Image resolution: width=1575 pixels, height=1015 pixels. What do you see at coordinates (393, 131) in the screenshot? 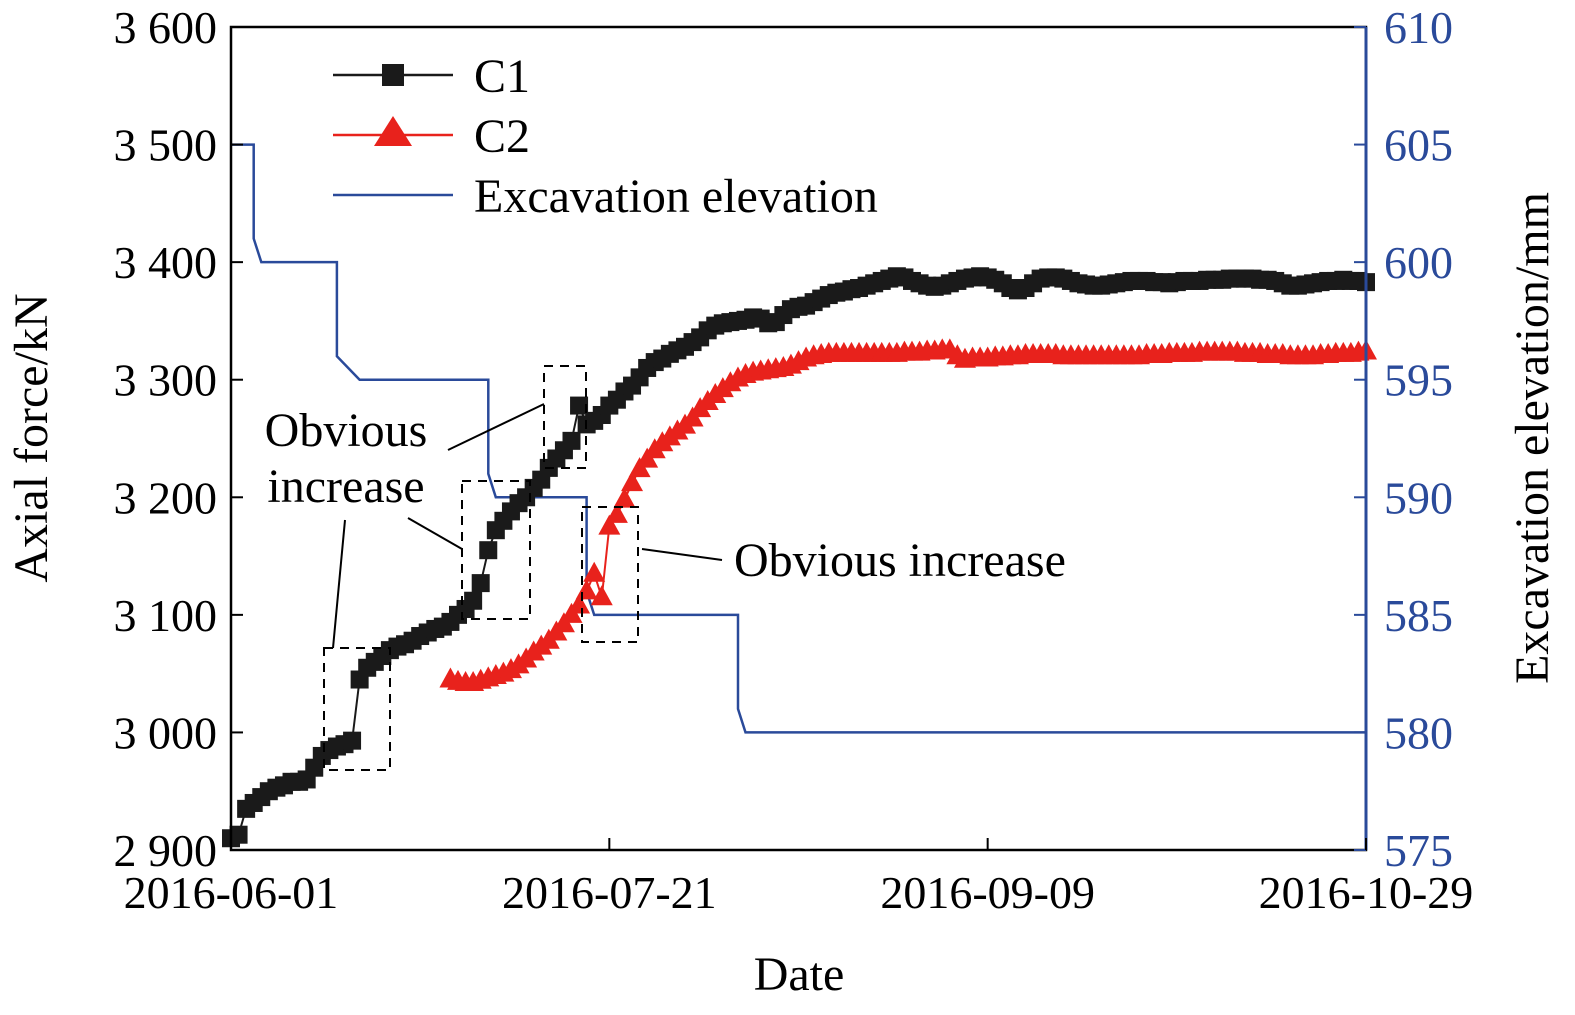
I see `legend-c2-marker` at bounding box center [393, 131].